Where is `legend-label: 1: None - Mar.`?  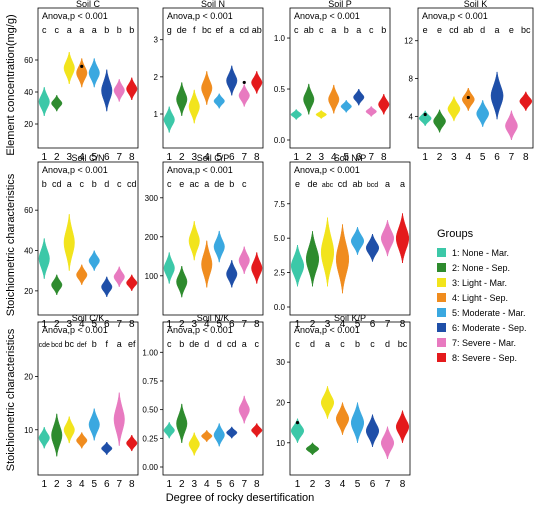 legend-label: 1: None - Mar. is located at coordinates (480, 253).